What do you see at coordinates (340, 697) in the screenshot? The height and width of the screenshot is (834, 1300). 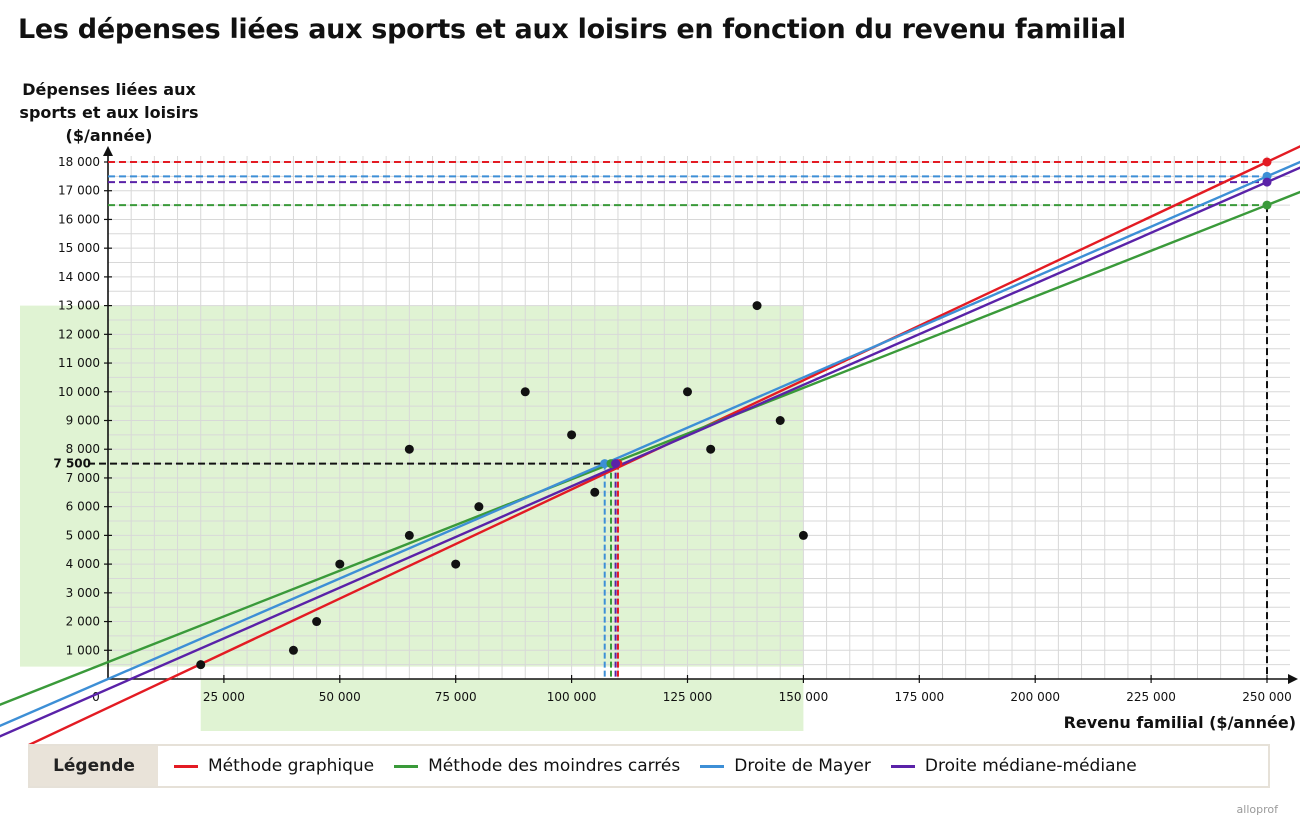 I see `x-tick-label: 50 000` at bounding box center [340, 697].